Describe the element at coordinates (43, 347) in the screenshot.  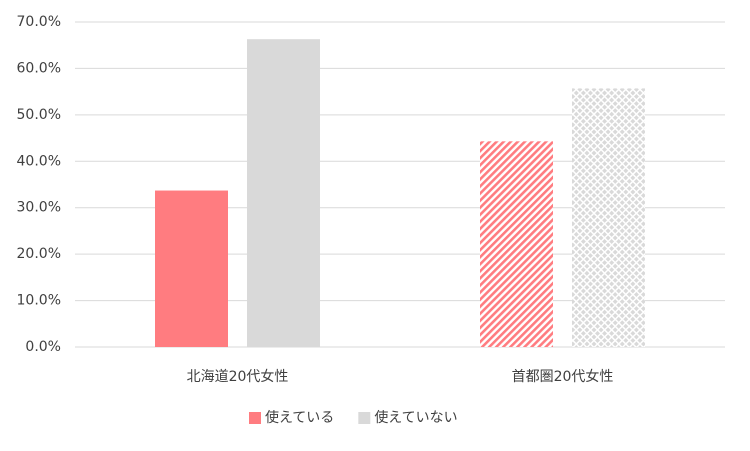
I see `y-tick-label: 0.0%` at that location.